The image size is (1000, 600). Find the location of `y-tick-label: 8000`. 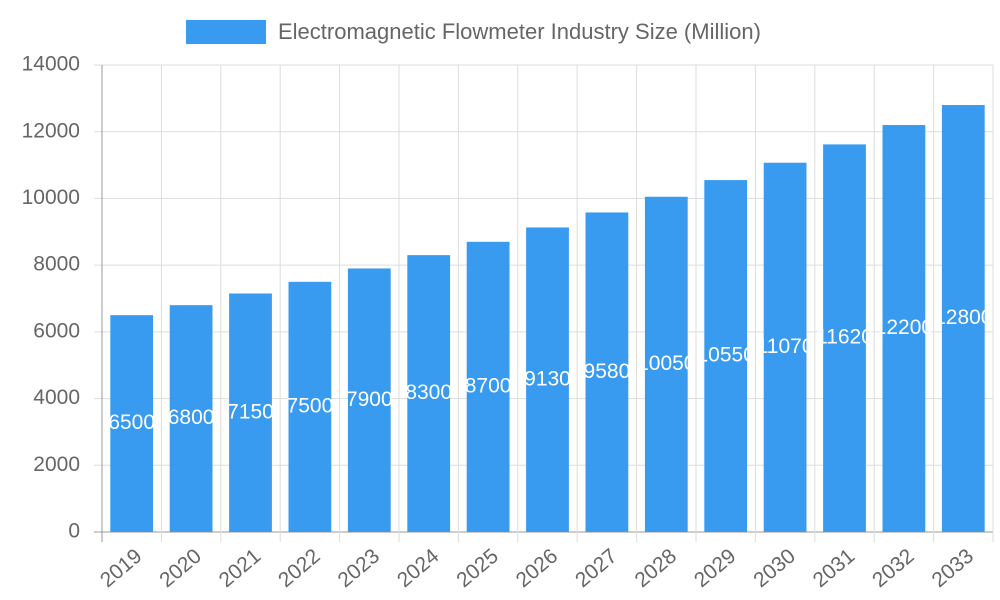

y-tick-label: 8000 is located at coordinates (56, 264).